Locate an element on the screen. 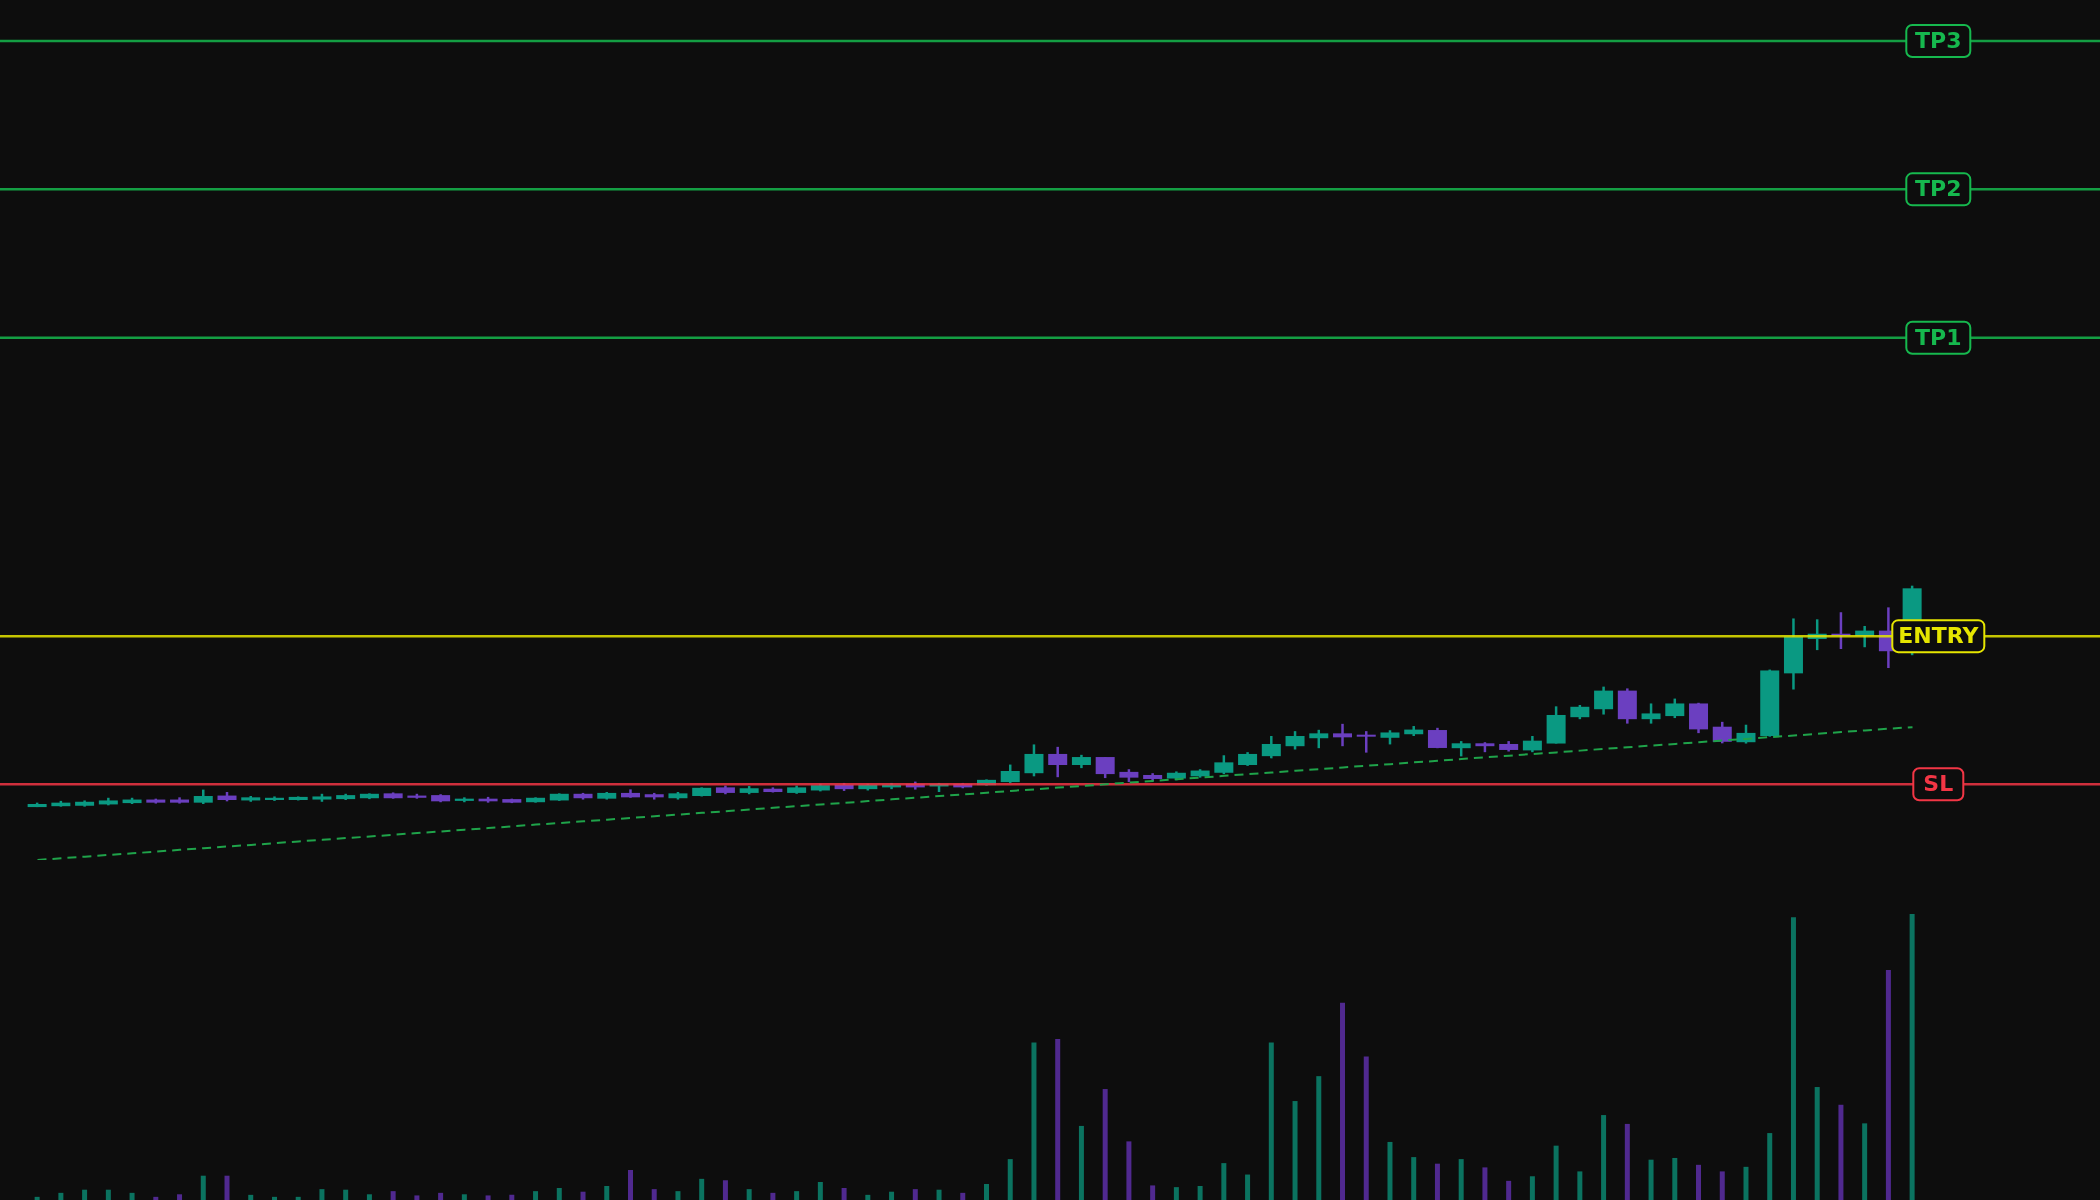 This screenshot has height=1200, width=2100. ref-line-label: SL is located at coordinates (1938, 784).